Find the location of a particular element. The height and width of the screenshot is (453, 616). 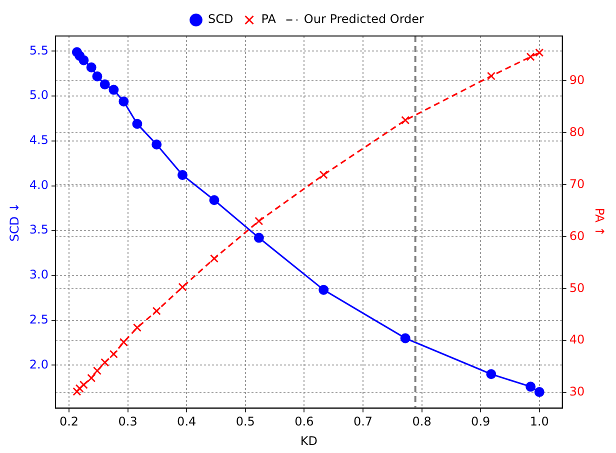

y-tick-label: 3.0 is located at coordinates (38, 275).